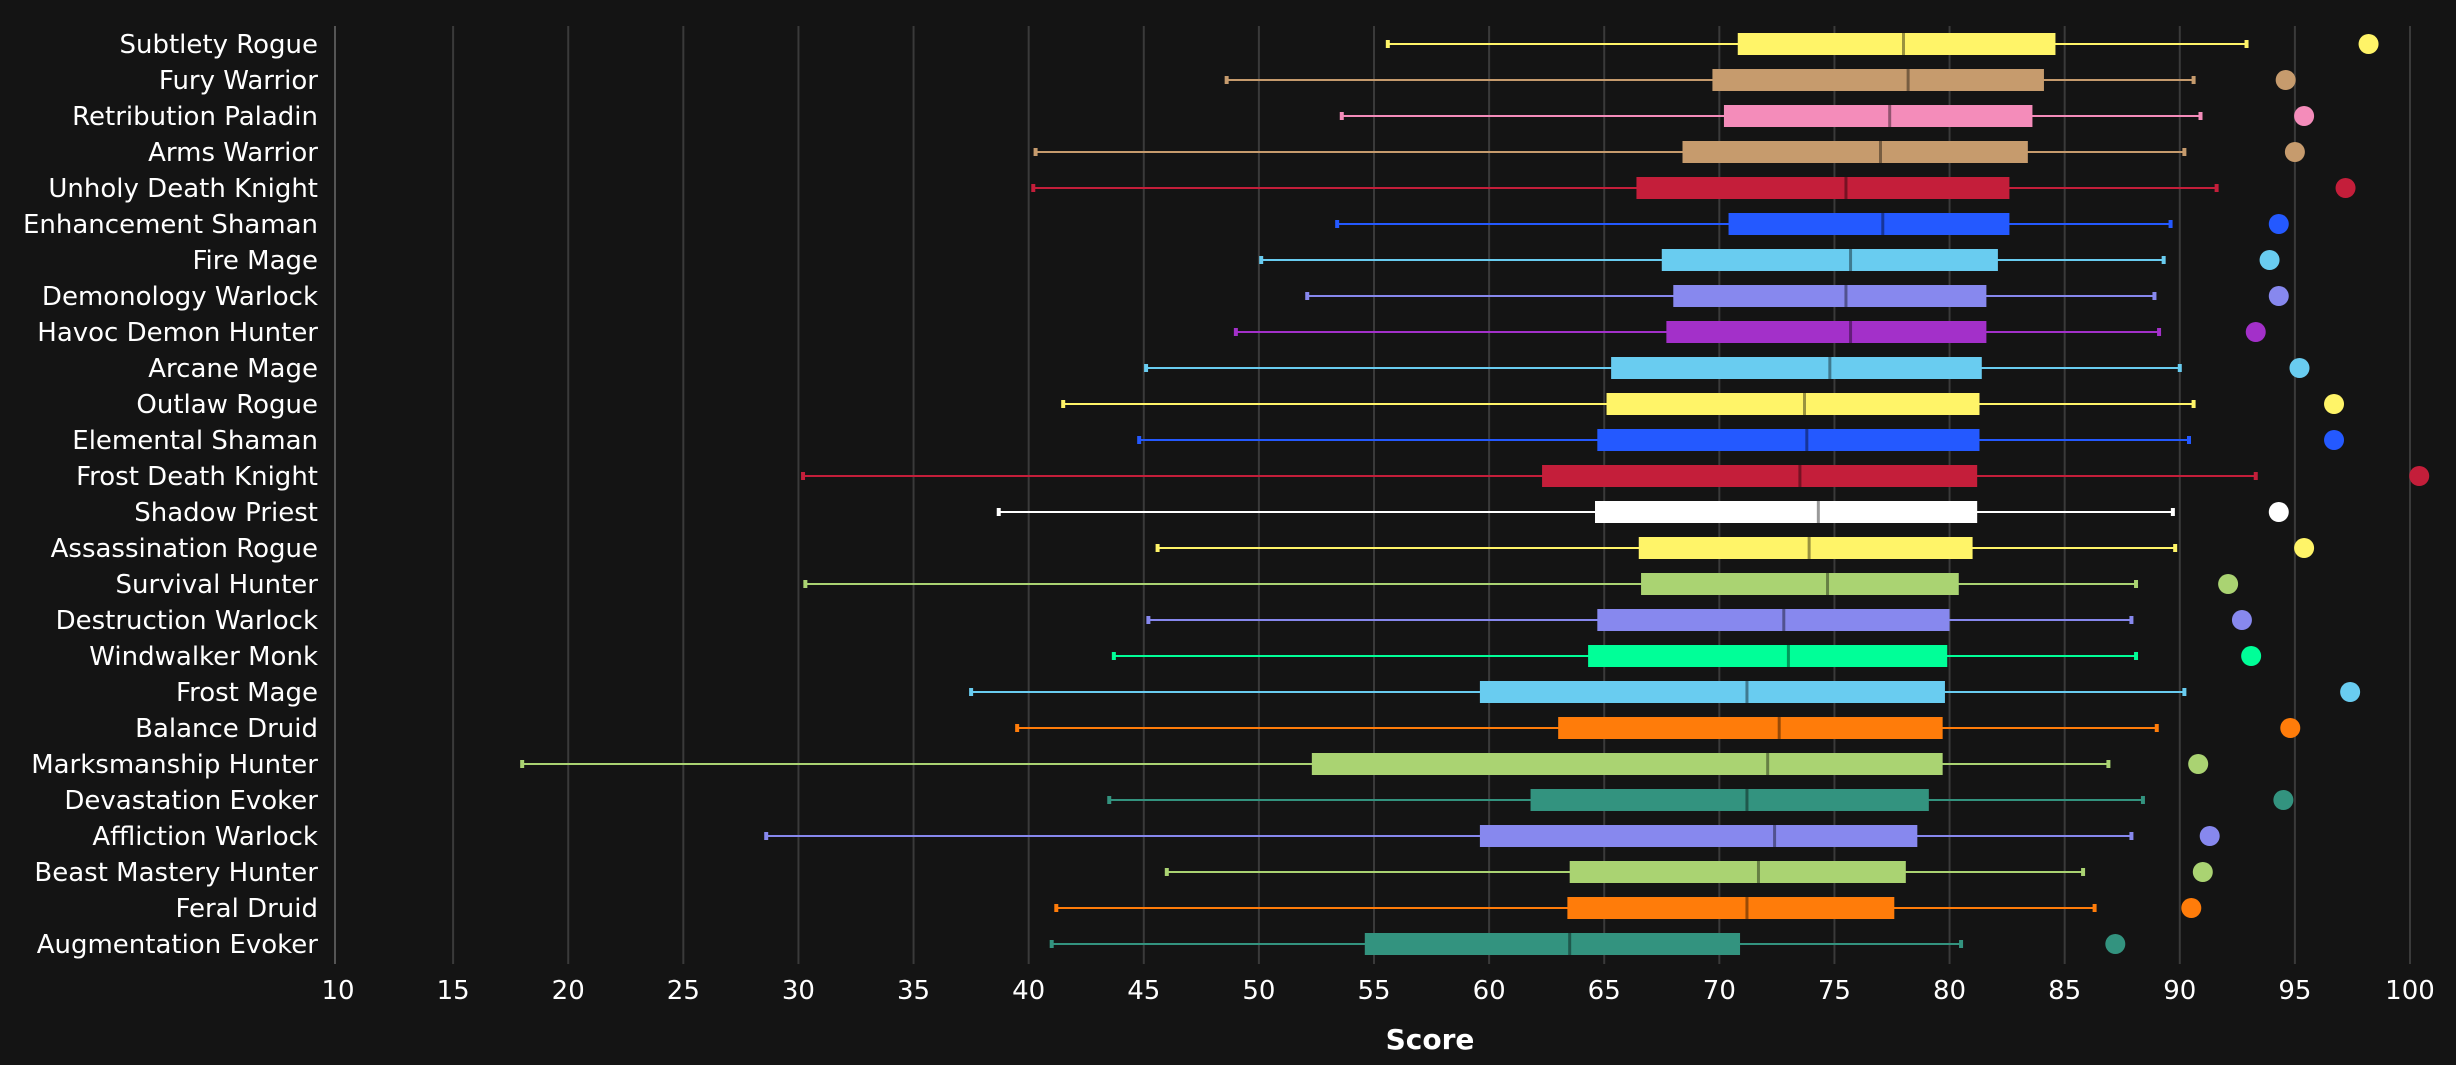  I want to click on x-tick-label: 60, so click(1489, 991).